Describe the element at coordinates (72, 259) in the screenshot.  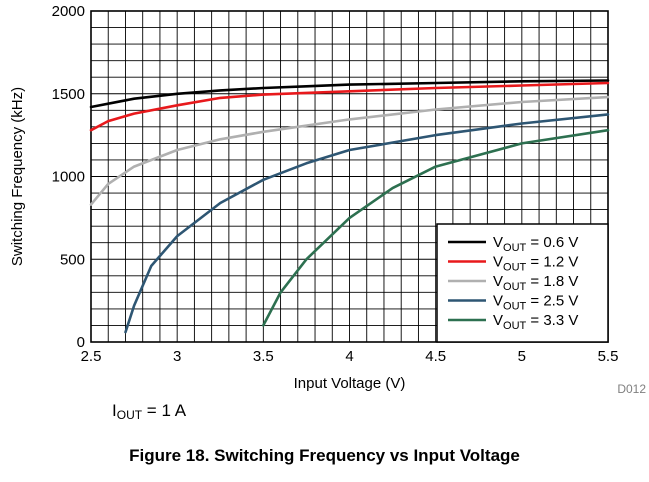
I see `y-tick-label: 500` at that location.